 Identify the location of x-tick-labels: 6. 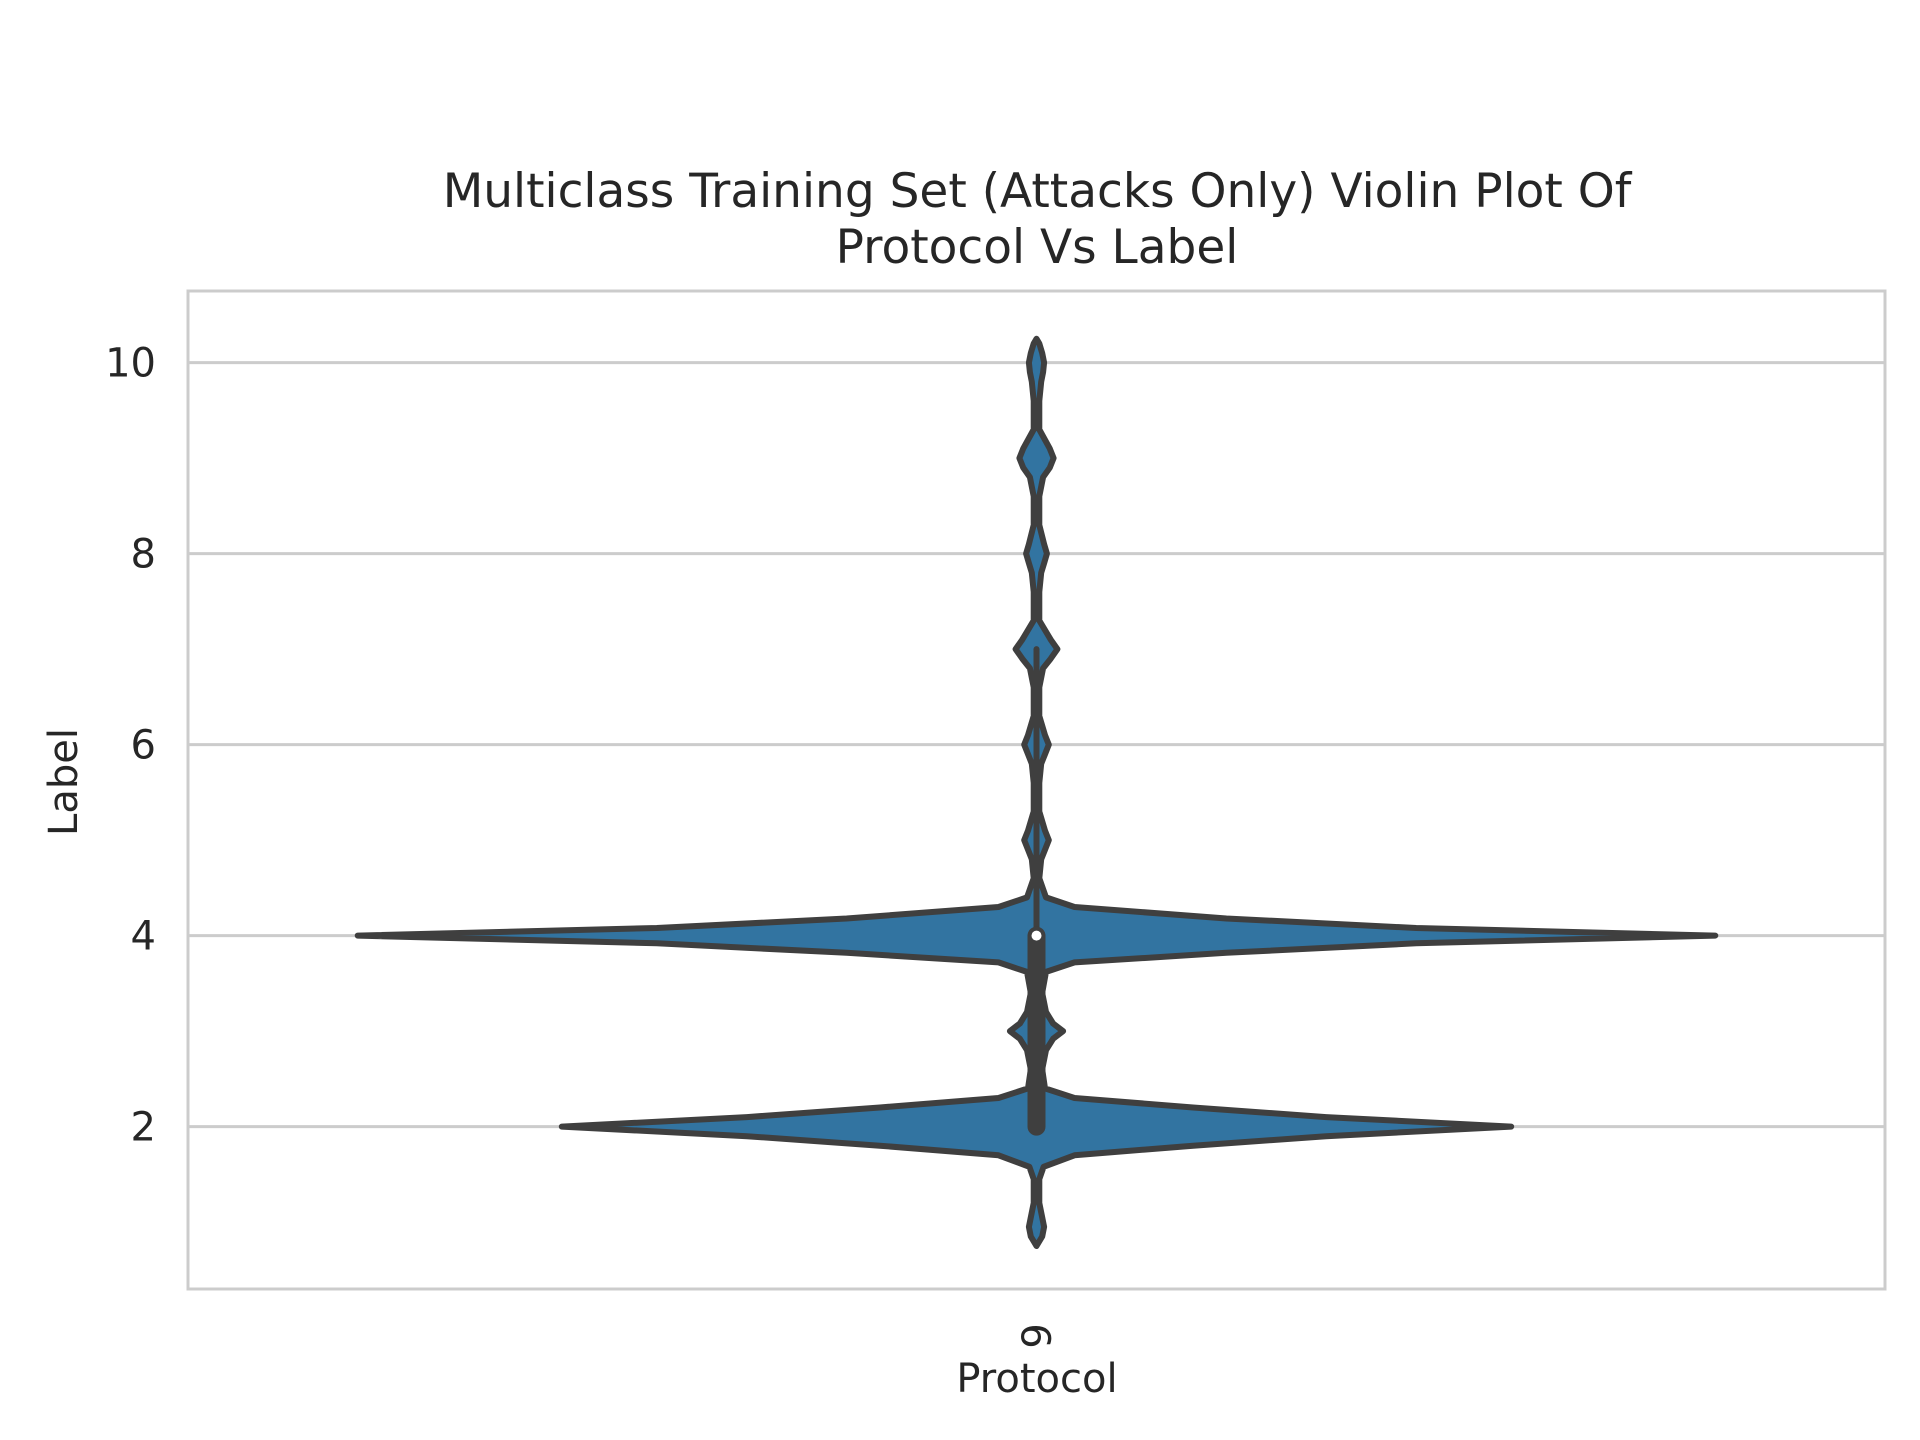
(1035, 1335).